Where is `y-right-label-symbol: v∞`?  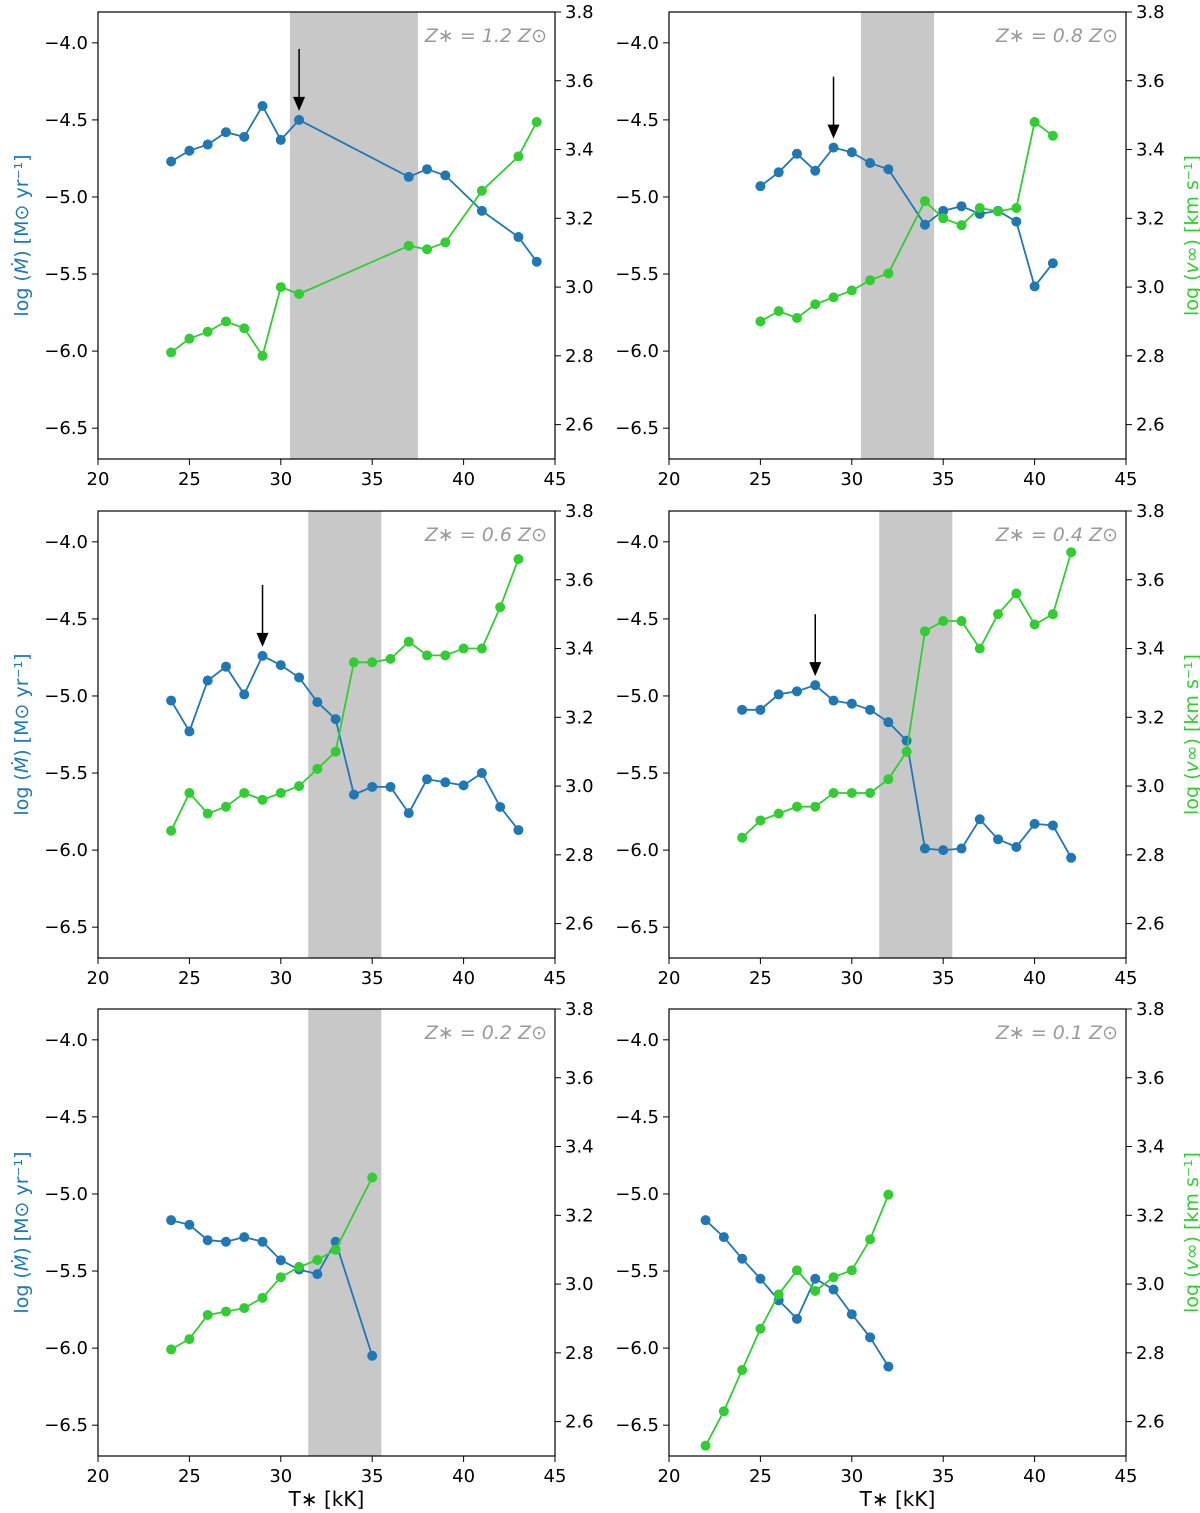
y-right-label-symbol: v∞ is located at coordinates (1190, 1256).